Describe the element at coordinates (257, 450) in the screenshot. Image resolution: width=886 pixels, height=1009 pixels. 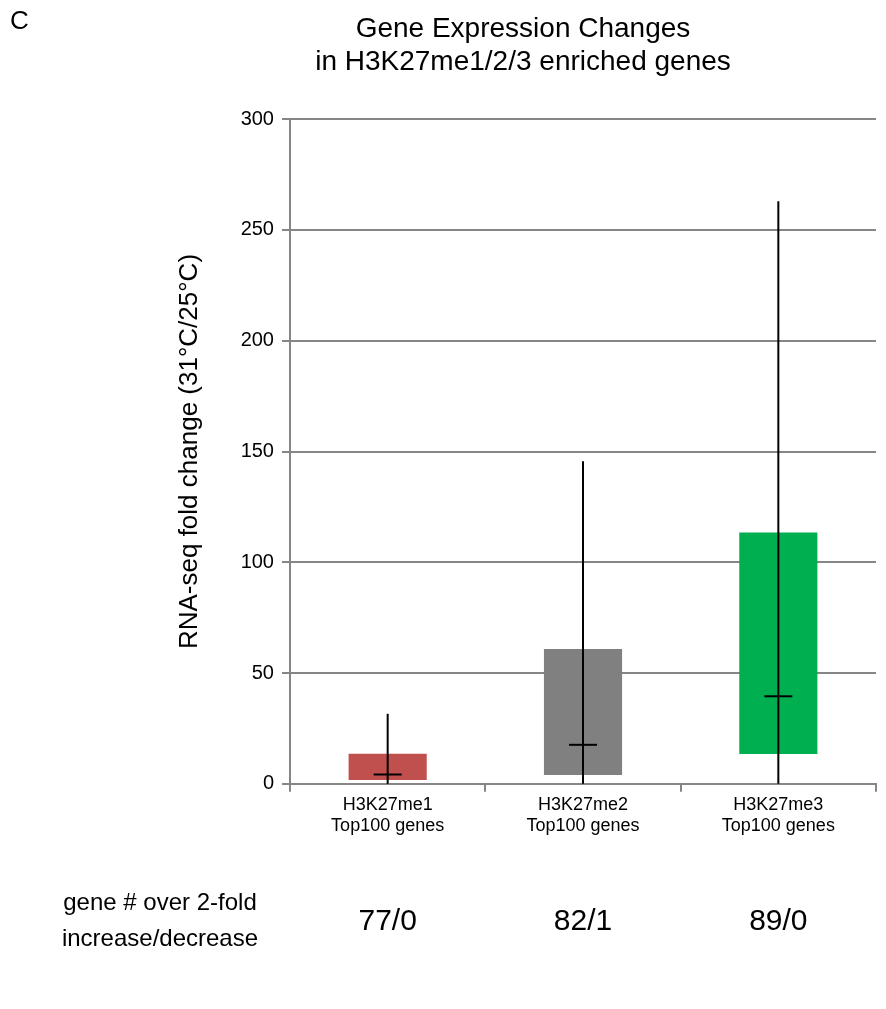
I see `y-tick-label: 150` at that location.